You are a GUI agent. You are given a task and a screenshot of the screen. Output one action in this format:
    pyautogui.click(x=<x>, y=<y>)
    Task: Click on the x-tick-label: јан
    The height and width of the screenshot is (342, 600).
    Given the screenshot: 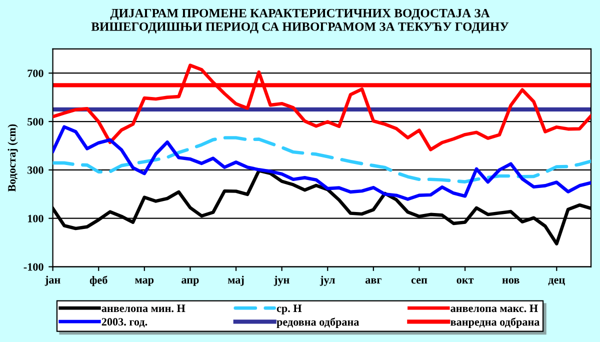 What is the action you would take?
    pyautogui.click(x=52, y=281)
    